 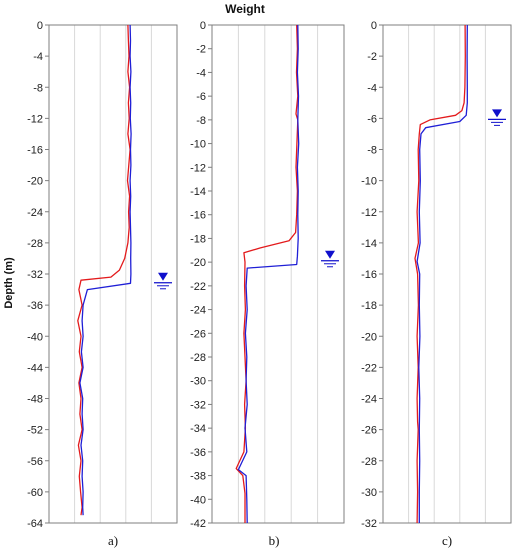 I want to click on y-tick-label: -42, so click(x=198, y=524).